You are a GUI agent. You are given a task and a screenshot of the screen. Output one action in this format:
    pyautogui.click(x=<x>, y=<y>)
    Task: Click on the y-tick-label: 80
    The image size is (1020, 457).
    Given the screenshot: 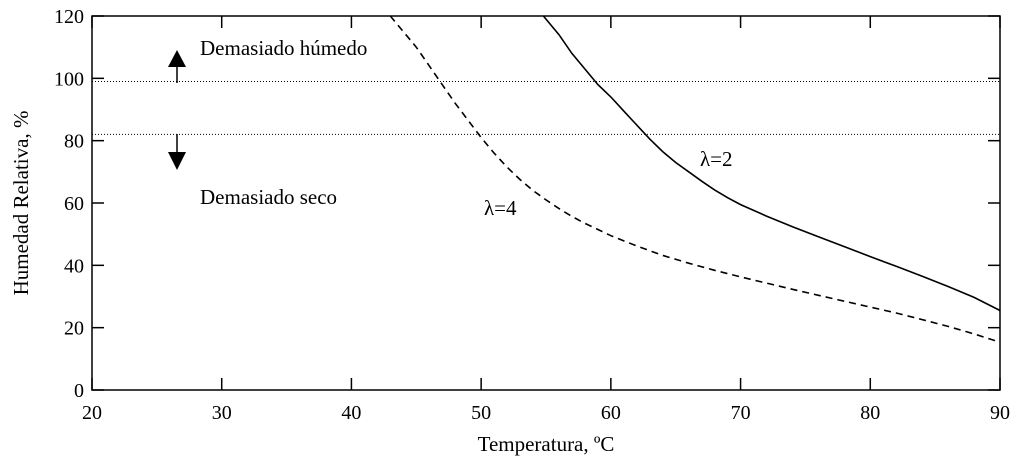 What is the action you would take?
    pyautogui.click(x=74, y=142)
    